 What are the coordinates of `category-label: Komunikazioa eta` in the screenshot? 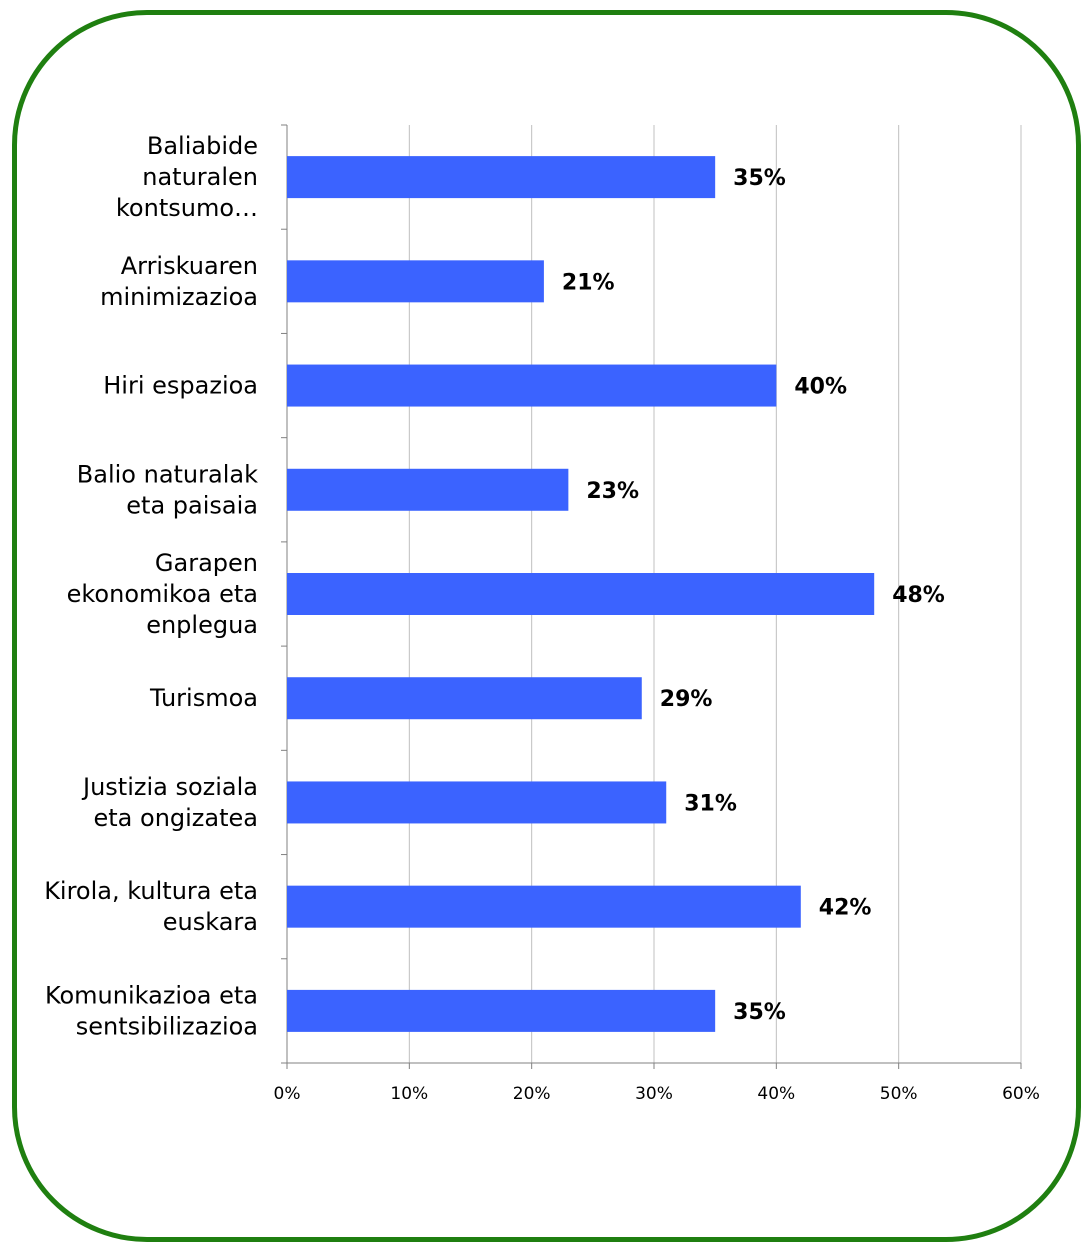 It's located at (151, 995).